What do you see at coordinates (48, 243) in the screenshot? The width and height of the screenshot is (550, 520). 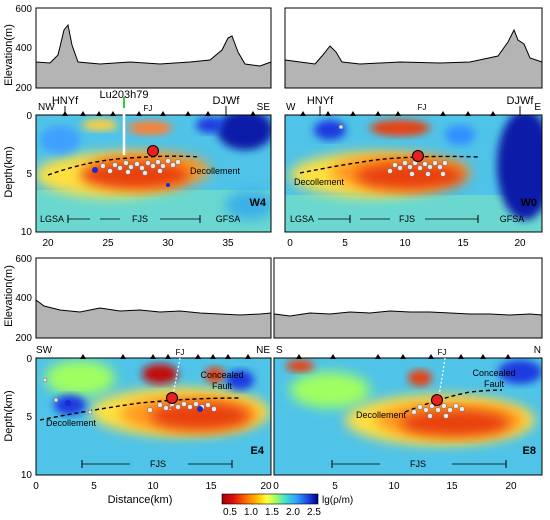 I see `w4-x-tick-20: 20` at bounding box center [48, 243].